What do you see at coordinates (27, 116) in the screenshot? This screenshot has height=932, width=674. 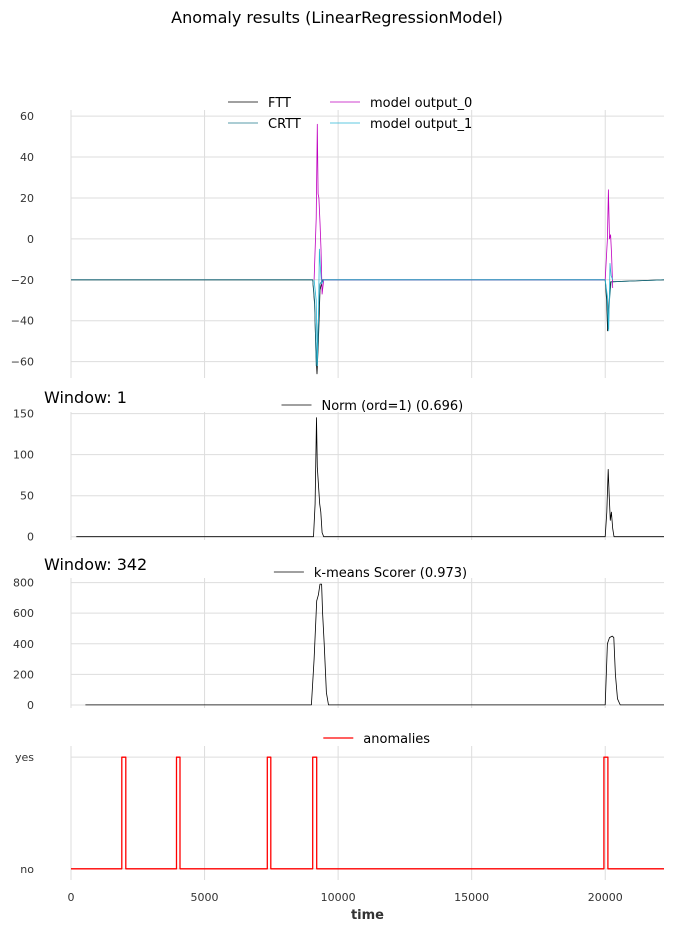 I see `y-tick-label: 60` at bounding box center [27, 116].